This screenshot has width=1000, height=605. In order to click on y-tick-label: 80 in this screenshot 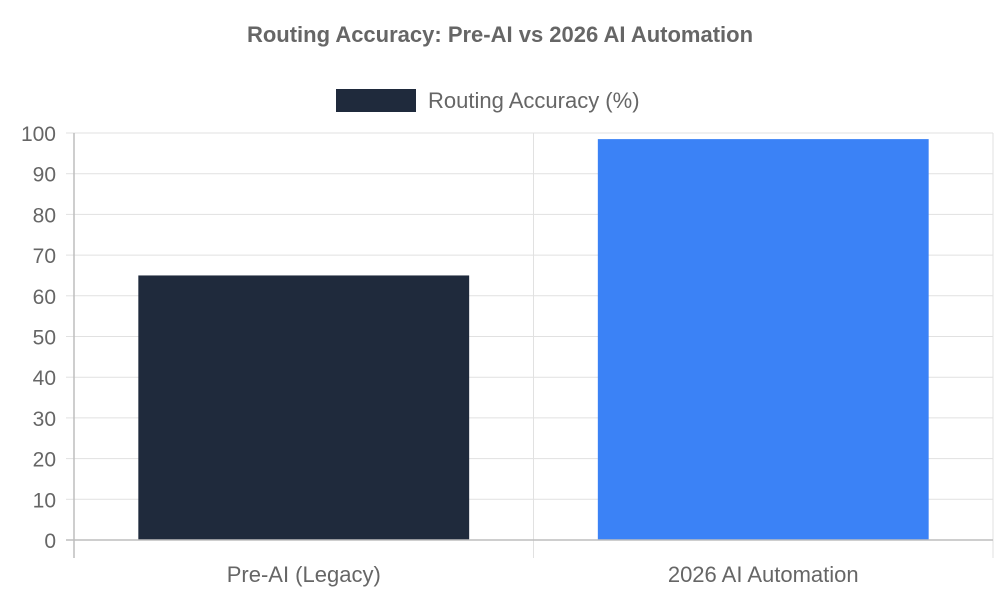, I will do `click(44, 215)`.